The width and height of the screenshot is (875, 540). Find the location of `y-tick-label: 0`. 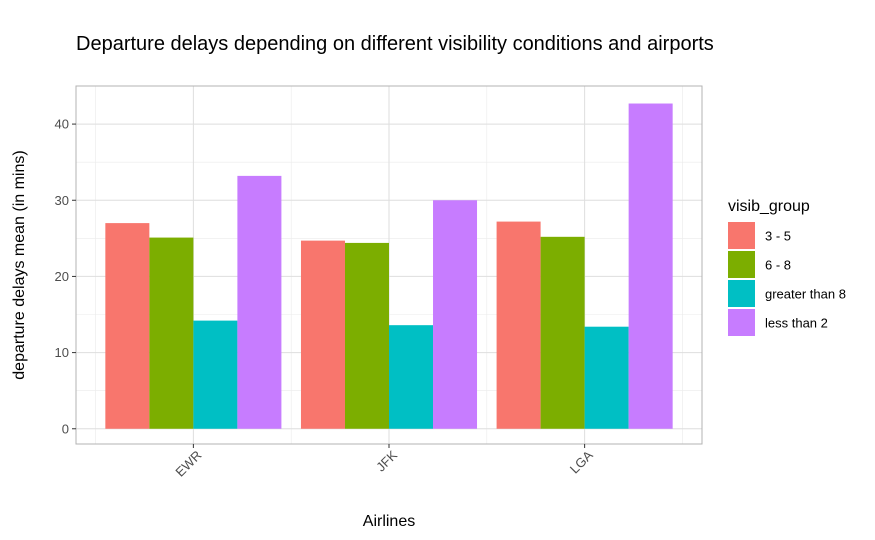

y-tick-label: 0 is located at coordinates (65, 428).